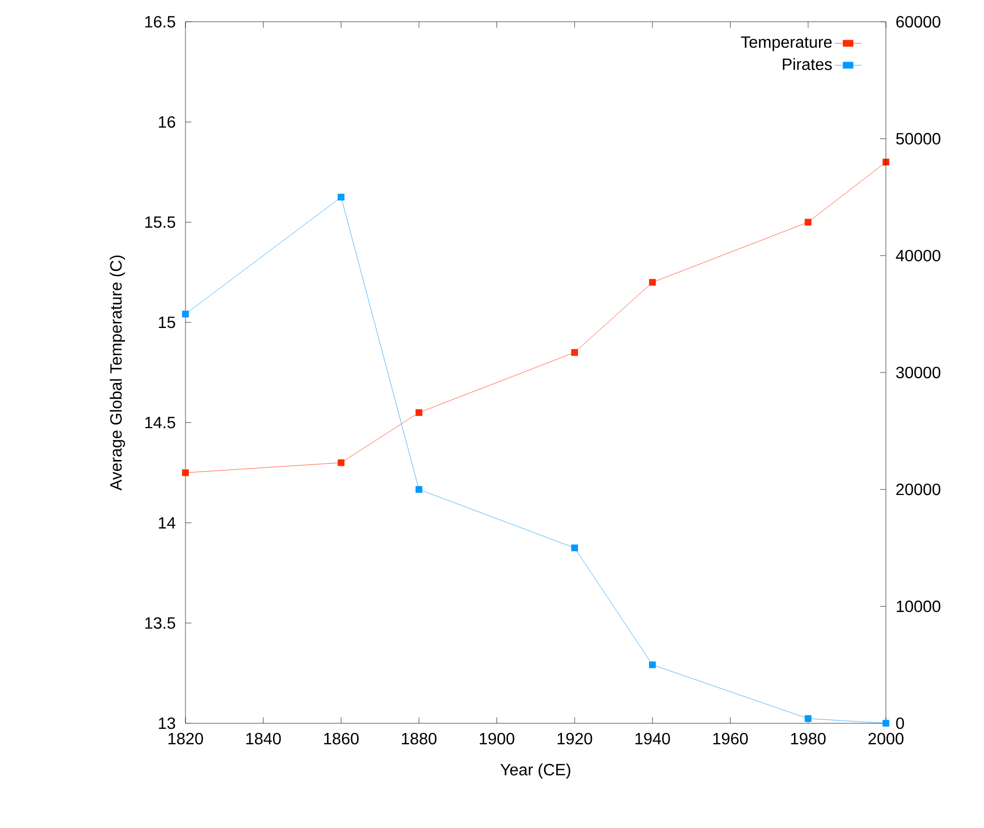  What do you see at coordinates (117, 372) in the screenshot?
I see `y-axis-title: Average Global Temperature (C)` at bounding box center [117, 372].